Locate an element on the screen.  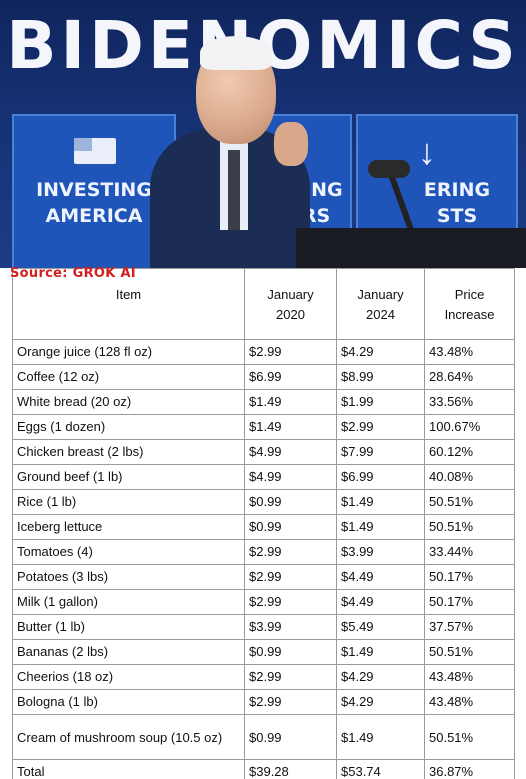
right-panel-line-1: ERING is located at coordinates (457, 190).